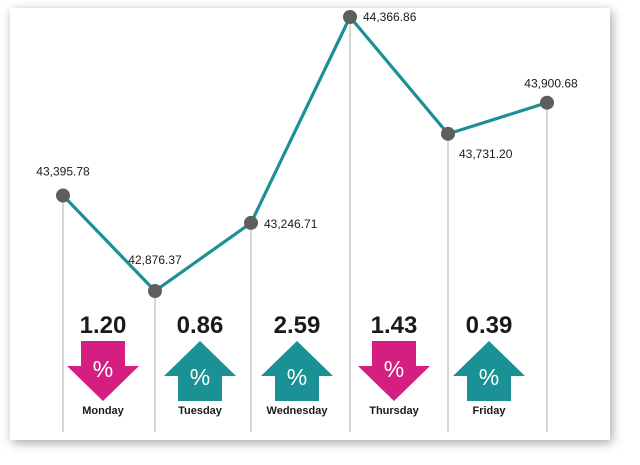  Describe the element at coordinates (103, 411) in the screenshot. I see `day-label: Monday` at that location.